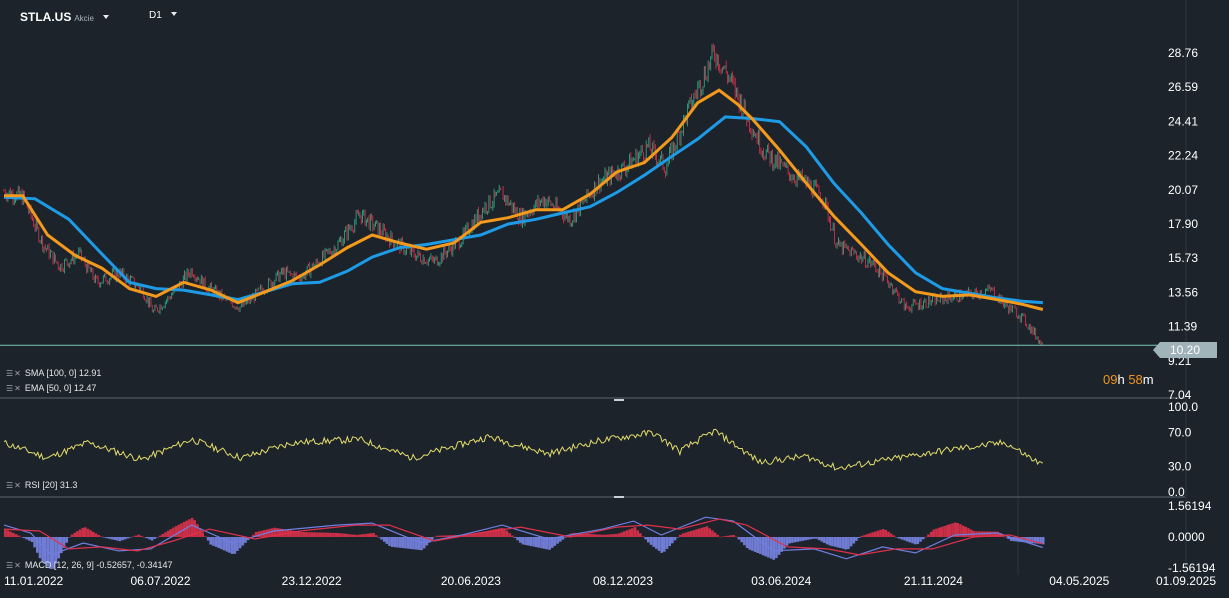 This screenshot has height=598, width=1229. Describe the element at coordinates (89, 565) in the screenshot. I see `legend-macd: ☰✕ MACD [12, 26, 9] -0.52657, -0.34147` at that location.